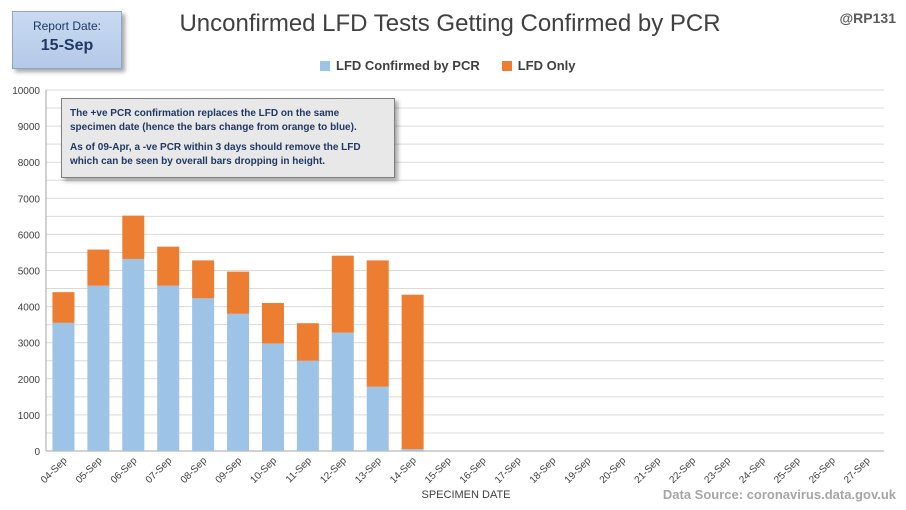 This screenshot has width=906, height=510. I want to click on x-tick-label: 12-Sep, so click(333, 470).